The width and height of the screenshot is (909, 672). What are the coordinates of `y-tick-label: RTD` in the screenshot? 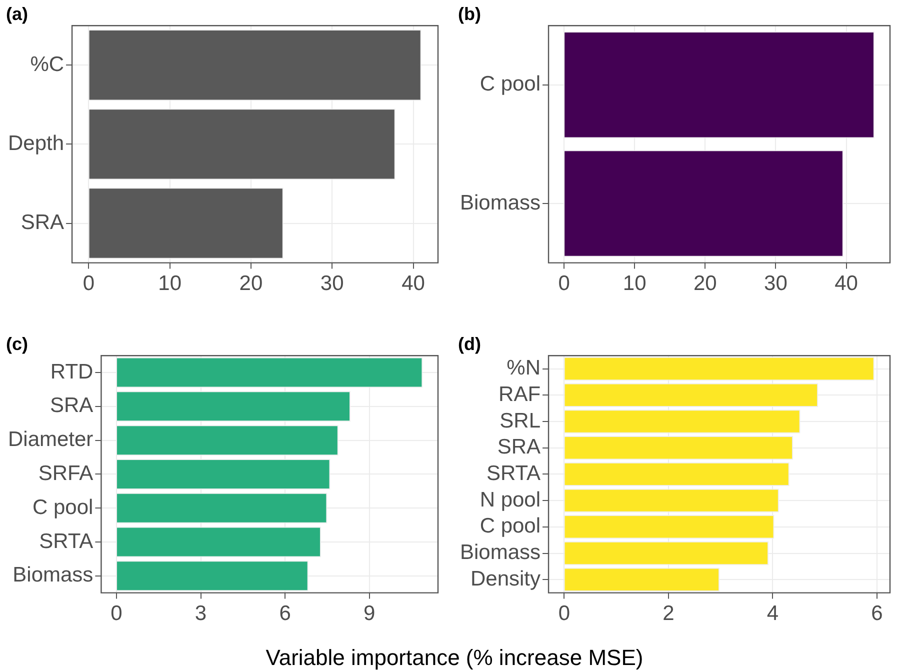 It's located at (72, 372).